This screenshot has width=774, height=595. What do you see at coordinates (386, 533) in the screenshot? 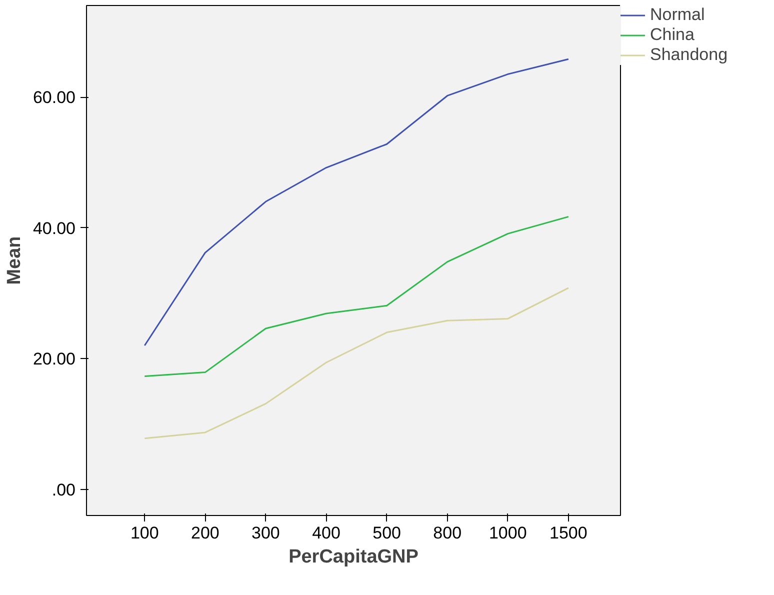
I see `x-tick-label: 500` at bounding box center [386, 533].